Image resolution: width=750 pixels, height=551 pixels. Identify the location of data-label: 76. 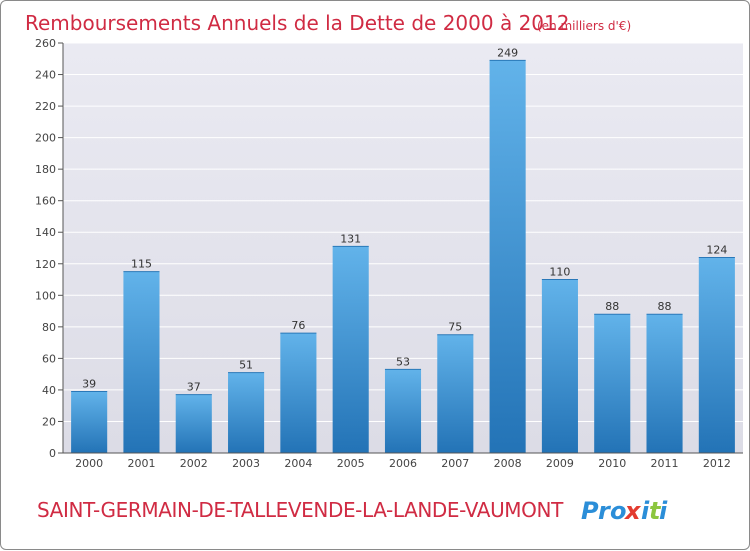
(298, 325).